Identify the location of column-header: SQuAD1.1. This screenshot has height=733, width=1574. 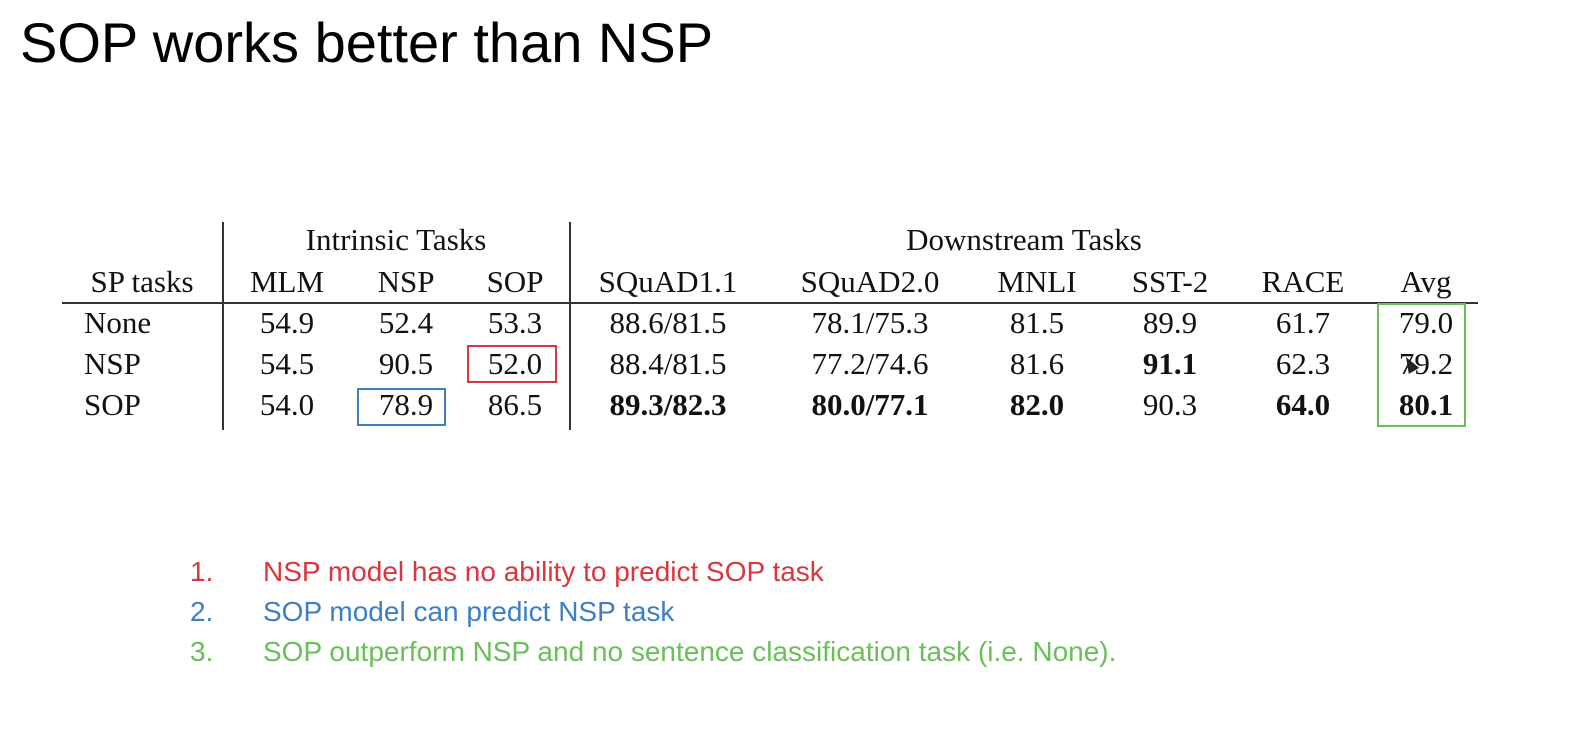
(668, 281).